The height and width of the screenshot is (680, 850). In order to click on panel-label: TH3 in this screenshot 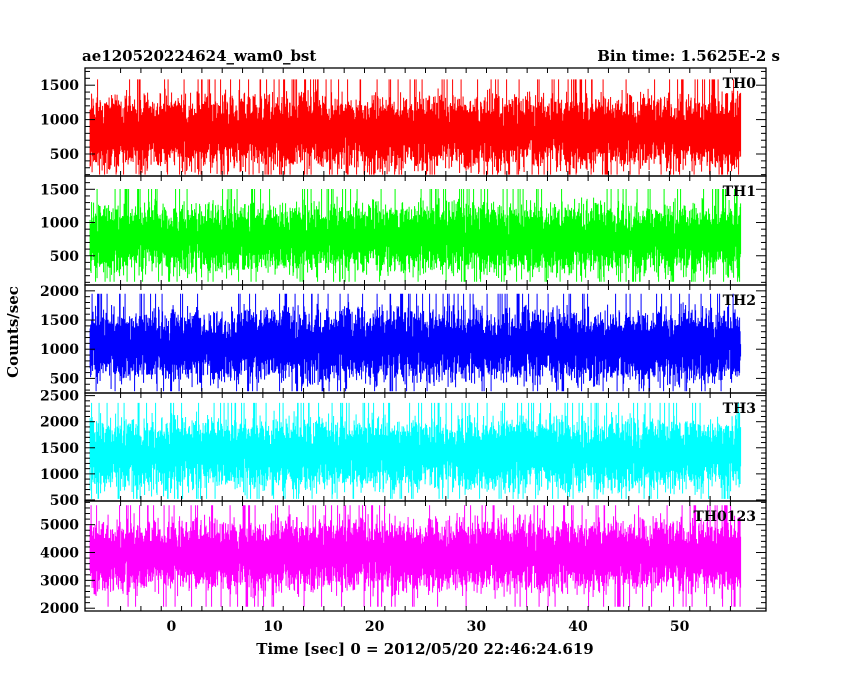, I will do `click(739, 409)`.